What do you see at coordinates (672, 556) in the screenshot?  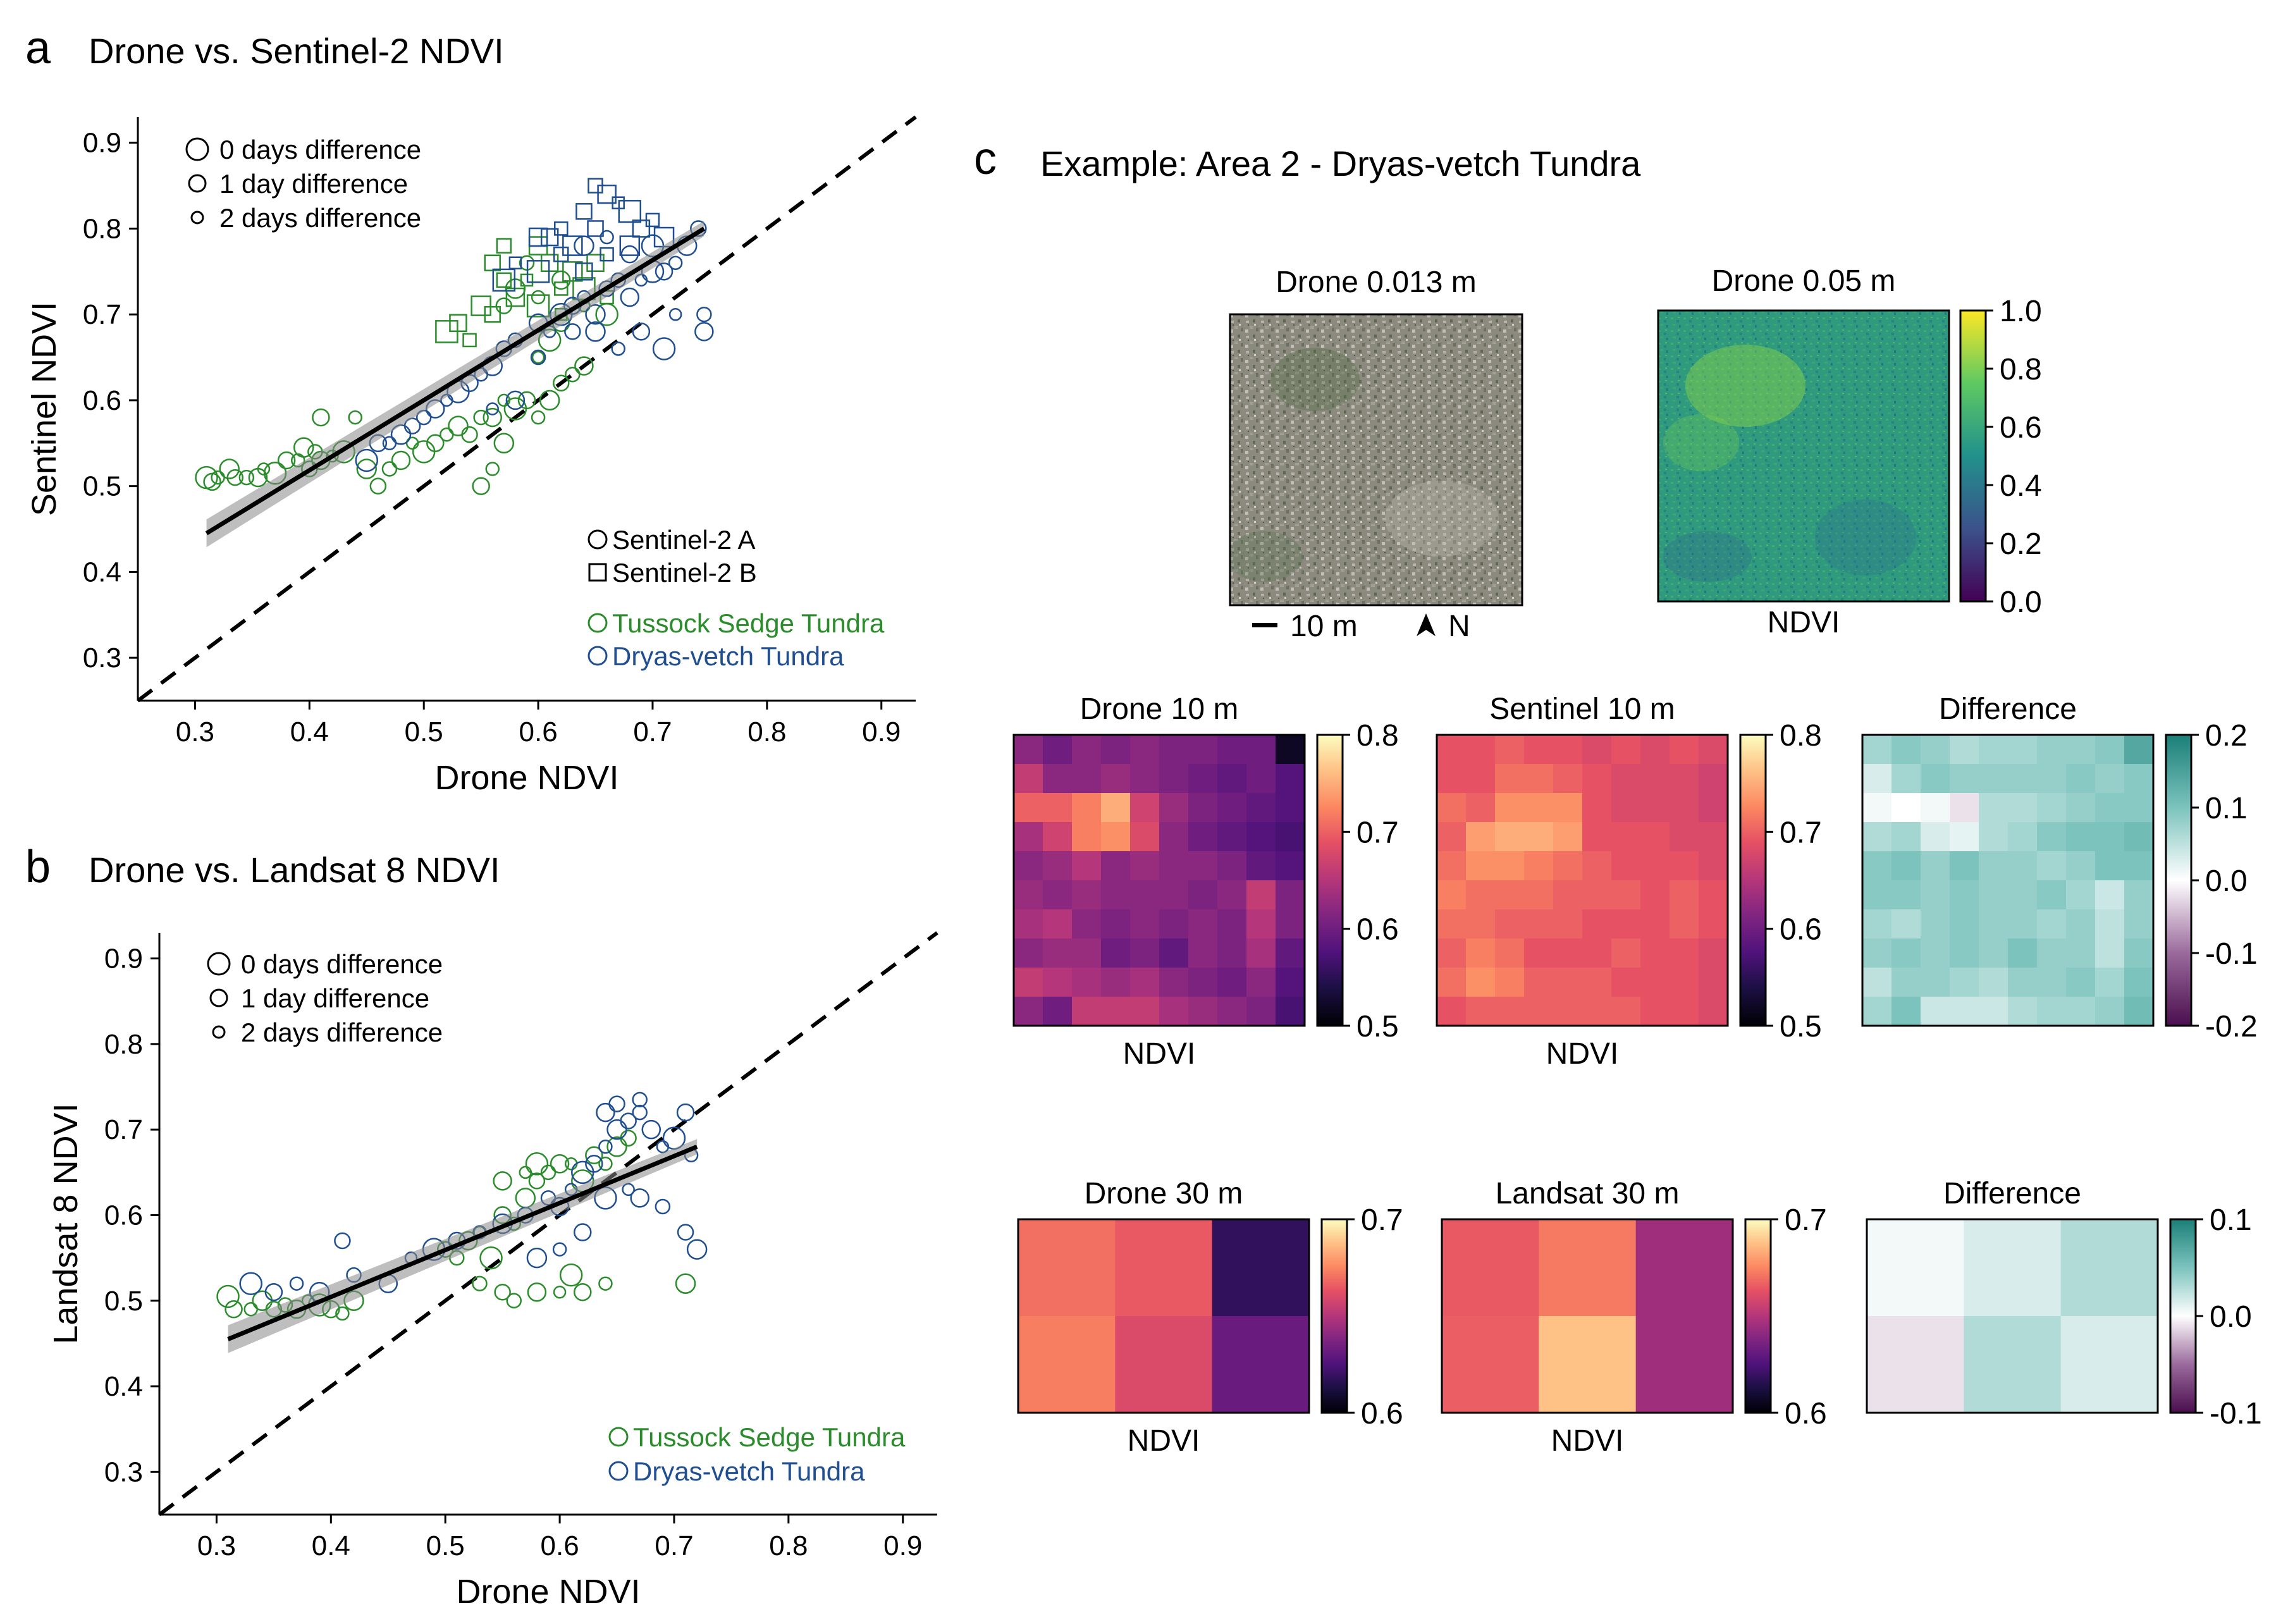 I see `legend-sensors-a: Sentinel-2 A Sentinel-2 B` at bounding box center [672, 556].